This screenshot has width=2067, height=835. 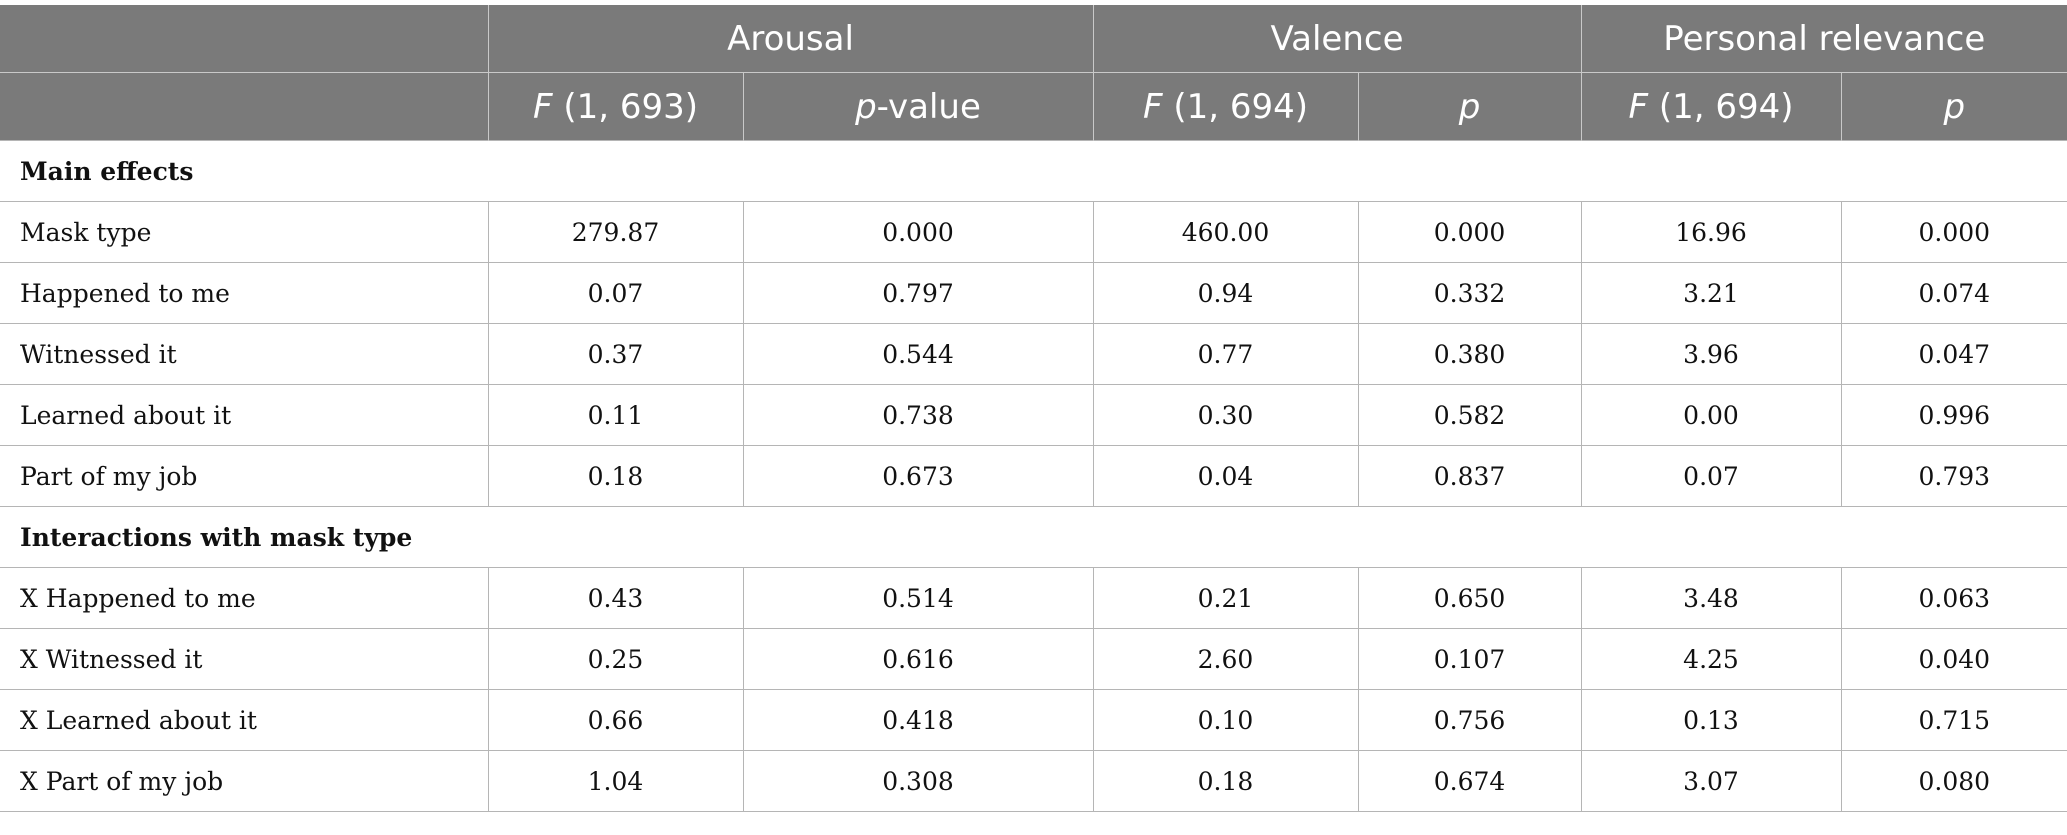 What do you see at coordinates (615, 720) in the screenshot?
I see `cell-value: 0.66` at bounding box center [615, 720].